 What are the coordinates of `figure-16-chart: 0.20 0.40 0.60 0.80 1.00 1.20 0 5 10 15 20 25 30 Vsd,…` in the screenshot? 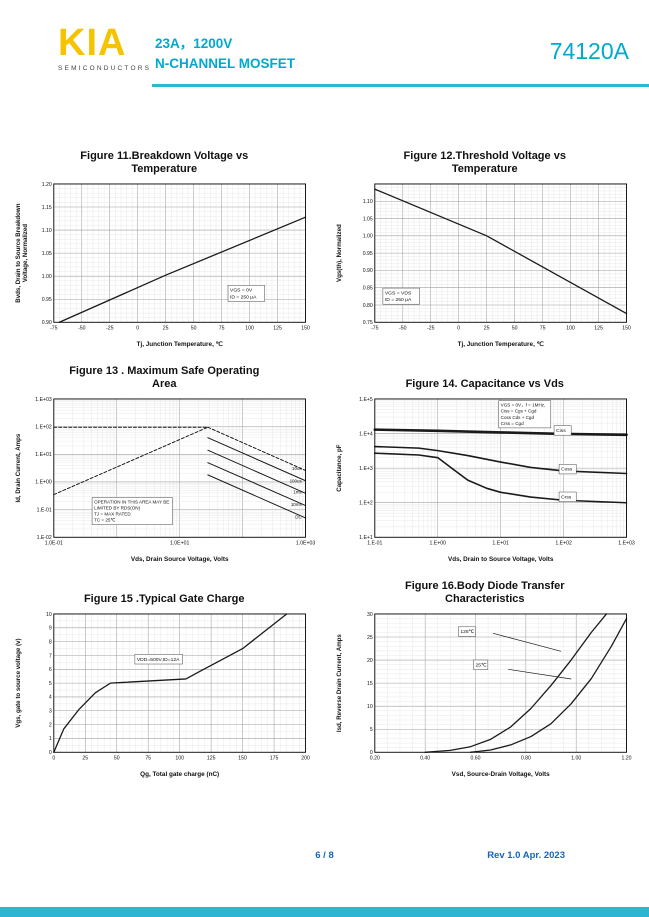 It's located at (483, 695).